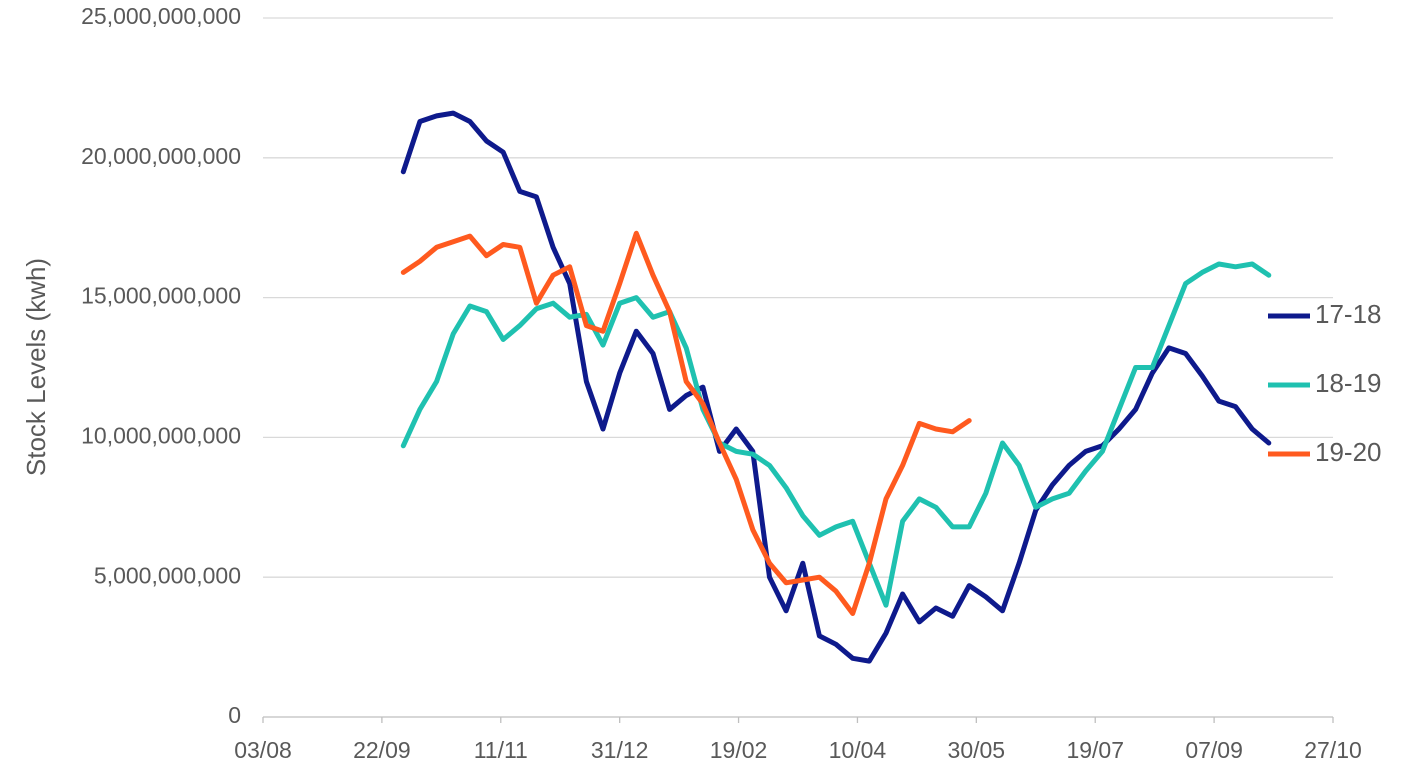  What do you see at coordinates (1348, 314) in the screenshot?
I see `legend-label: 17-18` at bounding box center [1348, 314].